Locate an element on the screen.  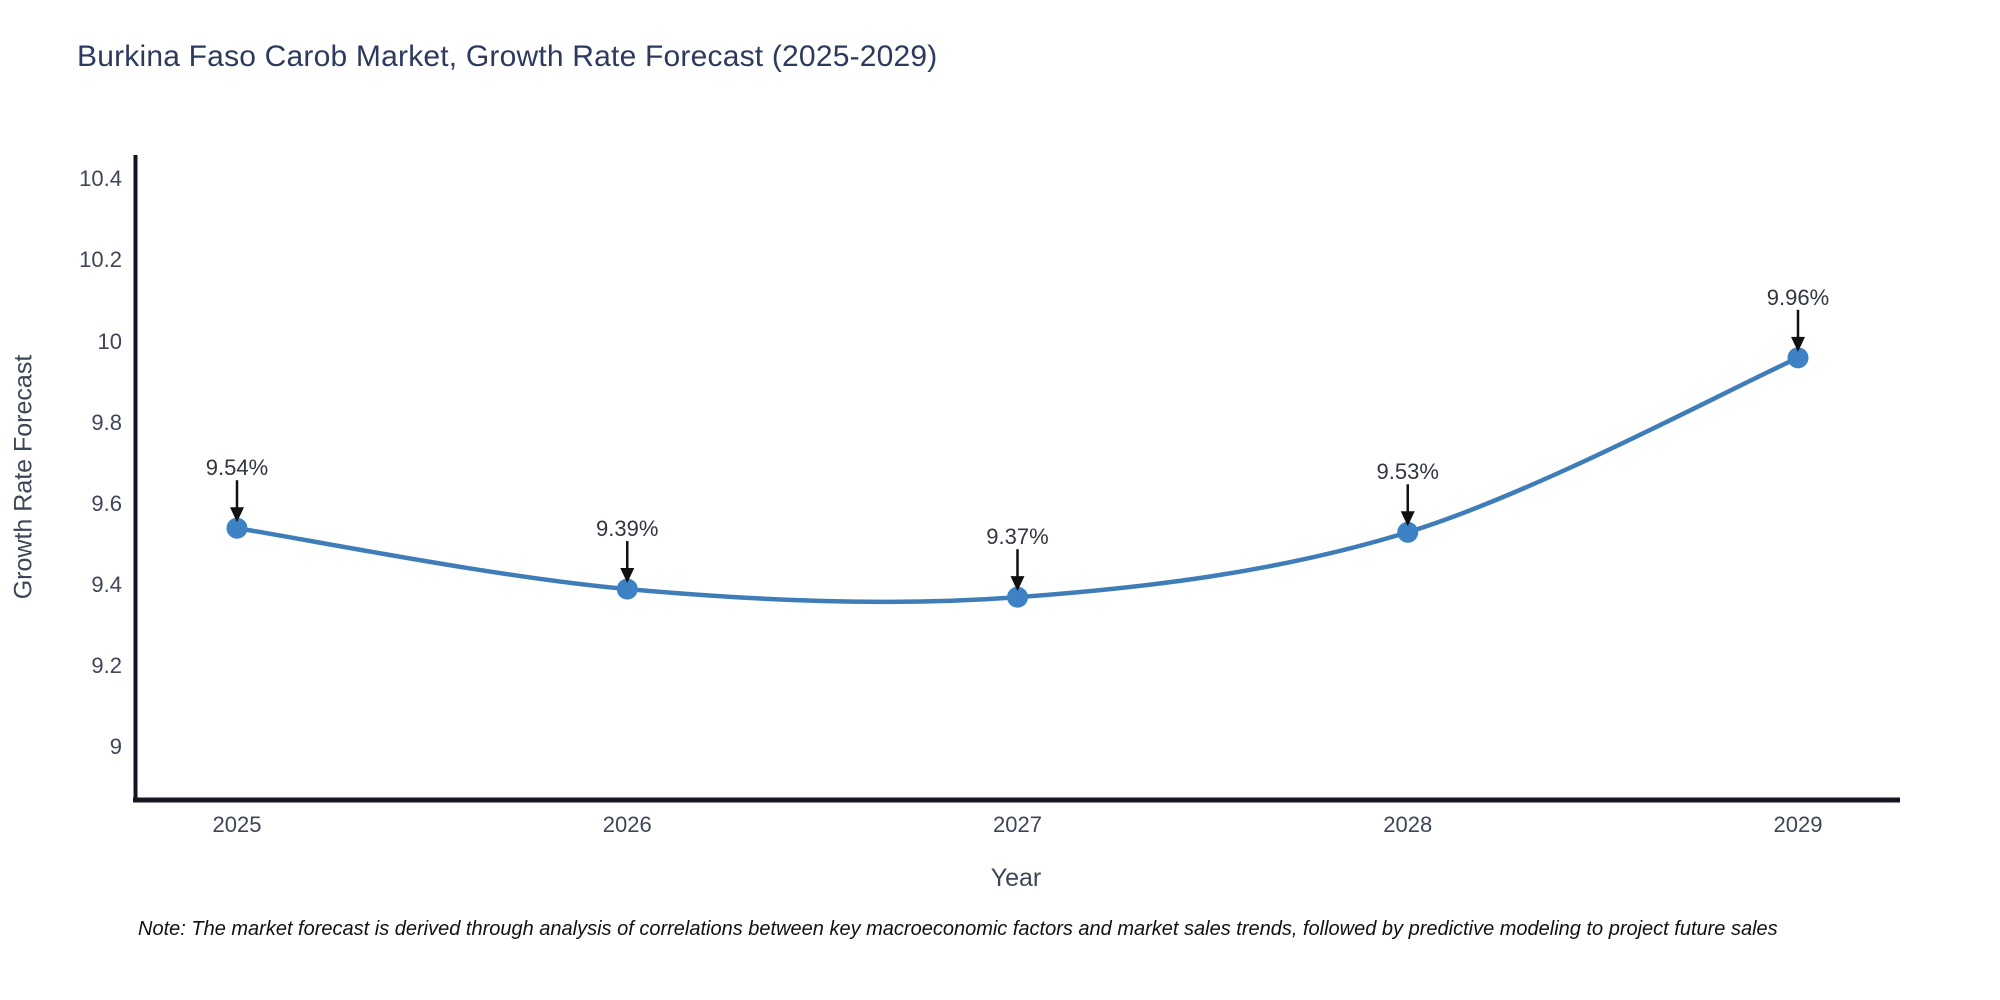
y-tick-label: 9 is located at coordinates (115, 747).